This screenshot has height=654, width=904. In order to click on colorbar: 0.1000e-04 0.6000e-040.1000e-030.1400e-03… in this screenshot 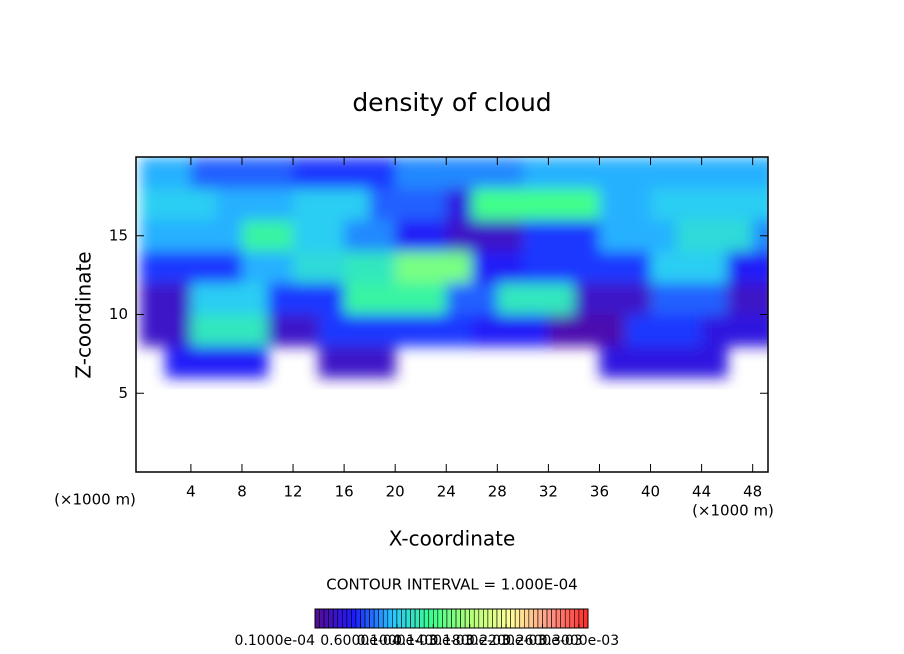, I will do `click(427, 628)`.